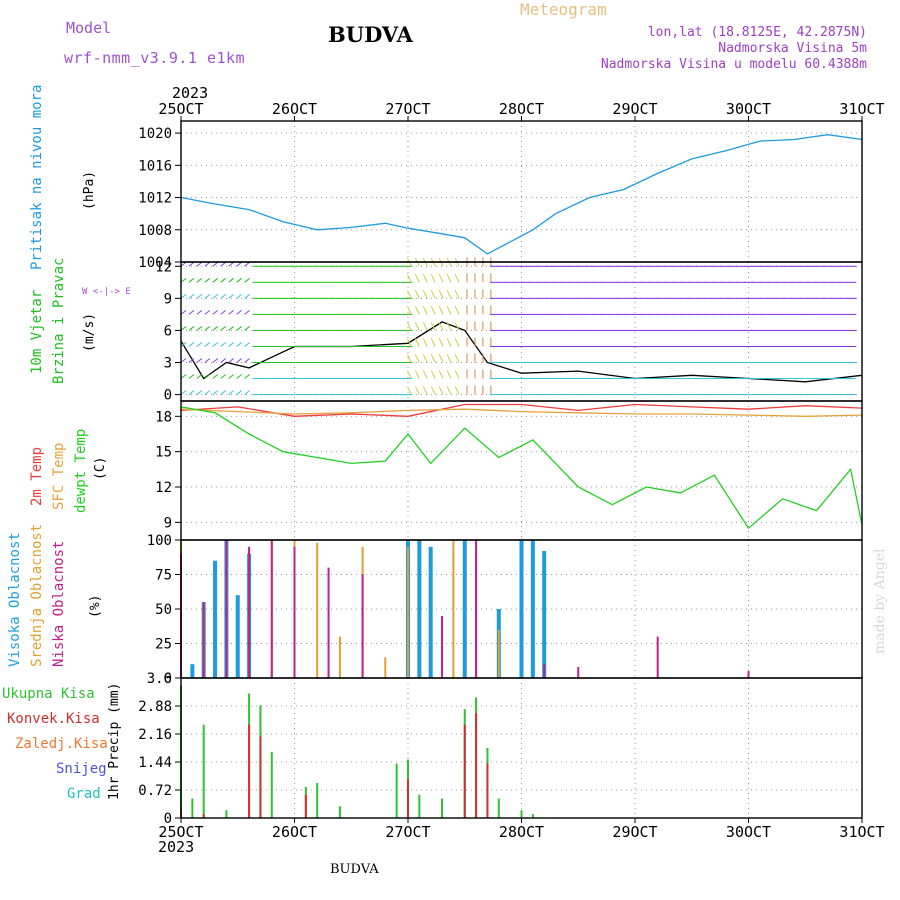  What do you see at coordinates (180, 832) in the screenshot?
I see `x-tick-label-bottom: 25OCT` at bounding box center [180, 832].